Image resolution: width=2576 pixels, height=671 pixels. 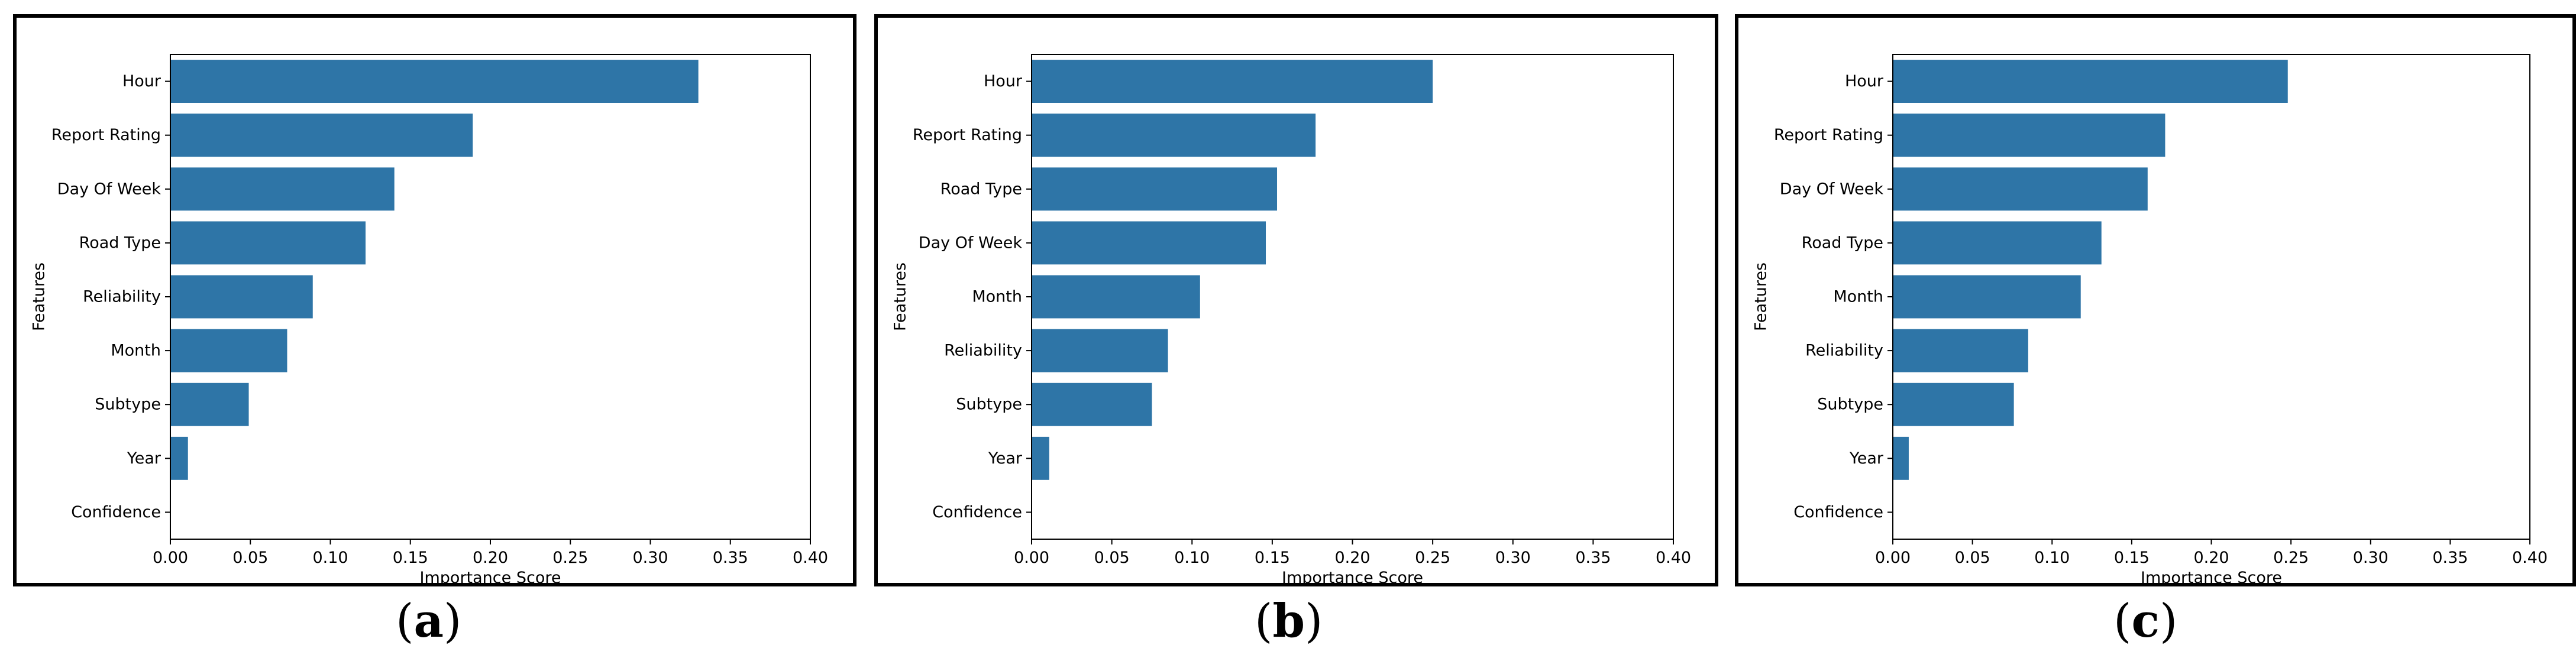 What do you see at coordinates (429, 621) in the screenshot?
I see `caption-a: (a)` at bounding box center [429, 621].